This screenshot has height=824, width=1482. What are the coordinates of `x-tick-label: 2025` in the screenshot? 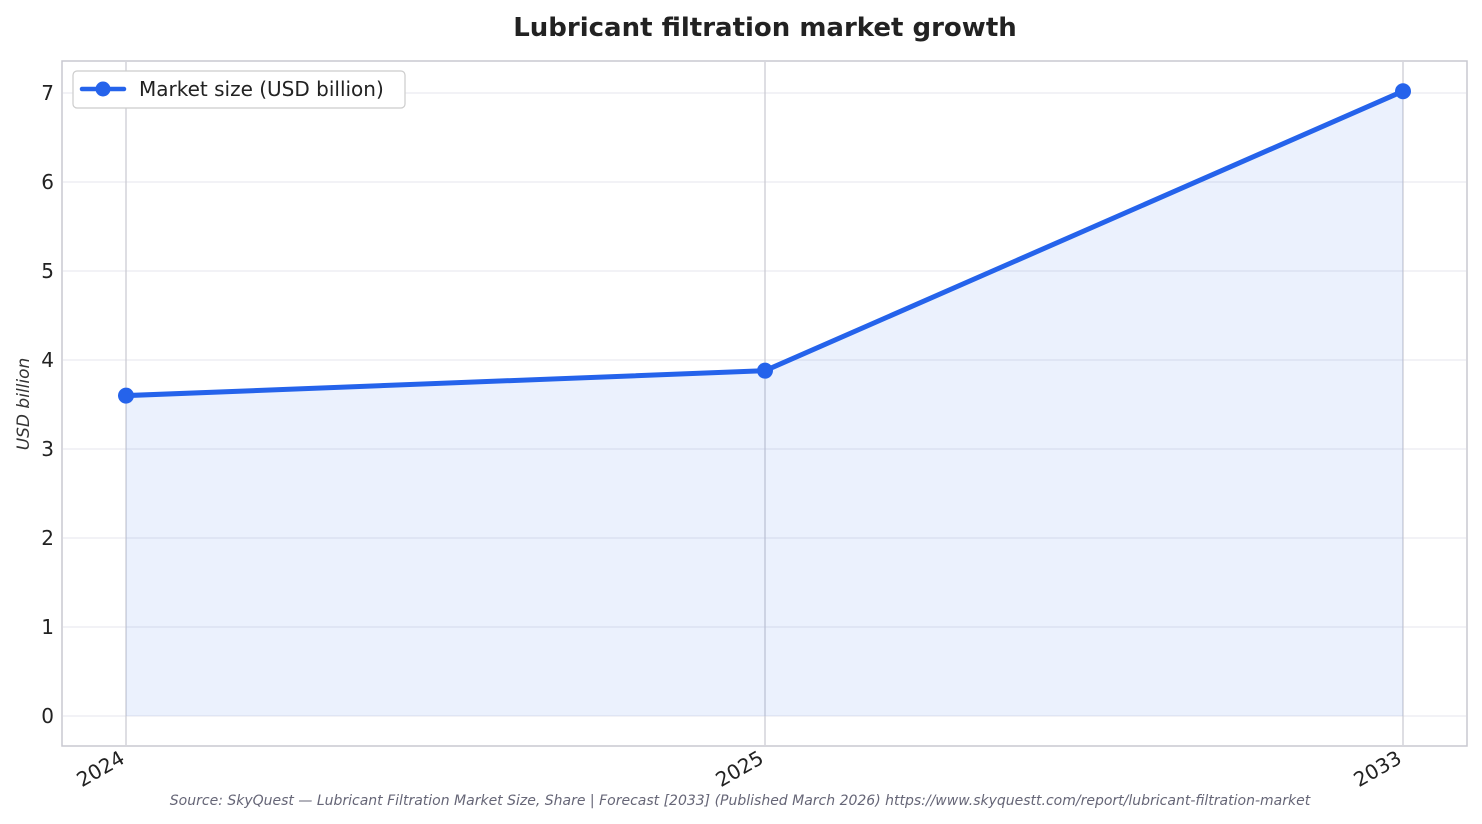 It's located at (739, 769).